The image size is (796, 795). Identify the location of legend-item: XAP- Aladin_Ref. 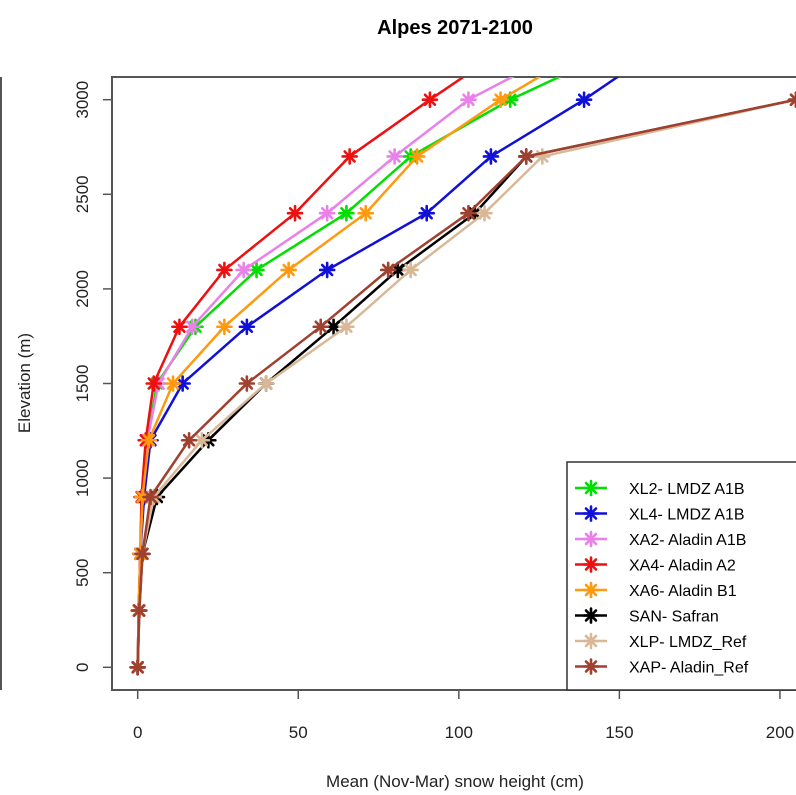
(662, 667).